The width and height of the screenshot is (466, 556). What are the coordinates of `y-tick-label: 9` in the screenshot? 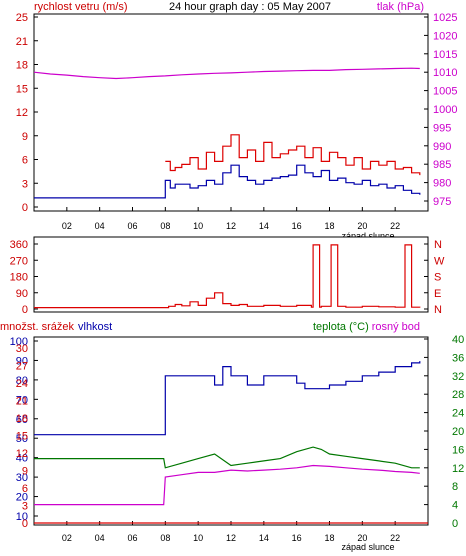 It's located at (25, 137).